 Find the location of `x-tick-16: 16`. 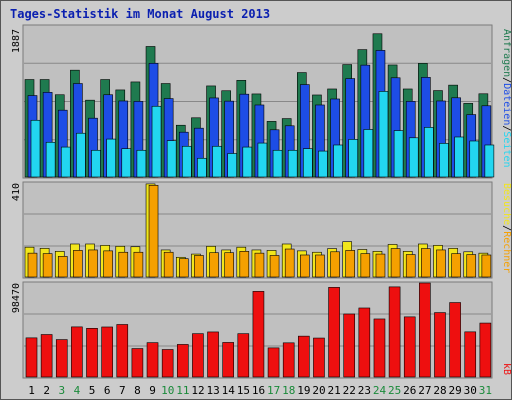

x-tick-16: 16 is located at coordinates (258, 390).